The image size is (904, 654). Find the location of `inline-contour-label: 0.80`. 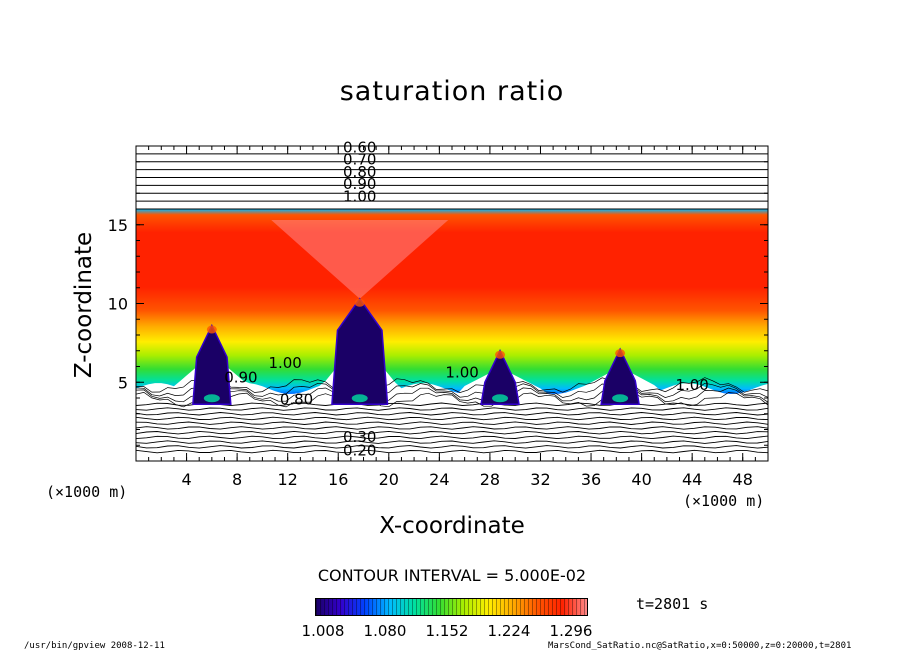

inline-contour-label: 0.80 is located at coordinates (296, 399).